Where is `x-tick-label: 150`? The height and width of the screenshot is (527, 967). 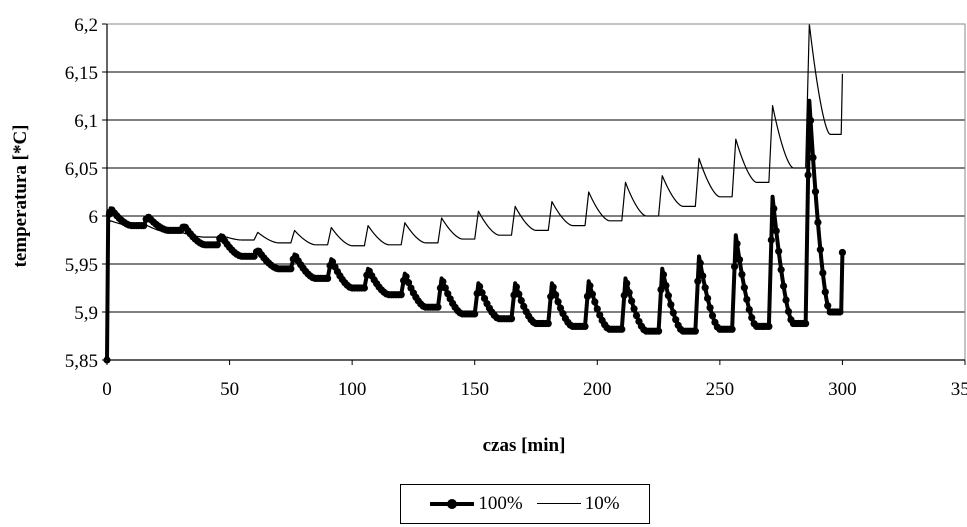 x-tick-label: 150 is located at coordinates (474, 389).